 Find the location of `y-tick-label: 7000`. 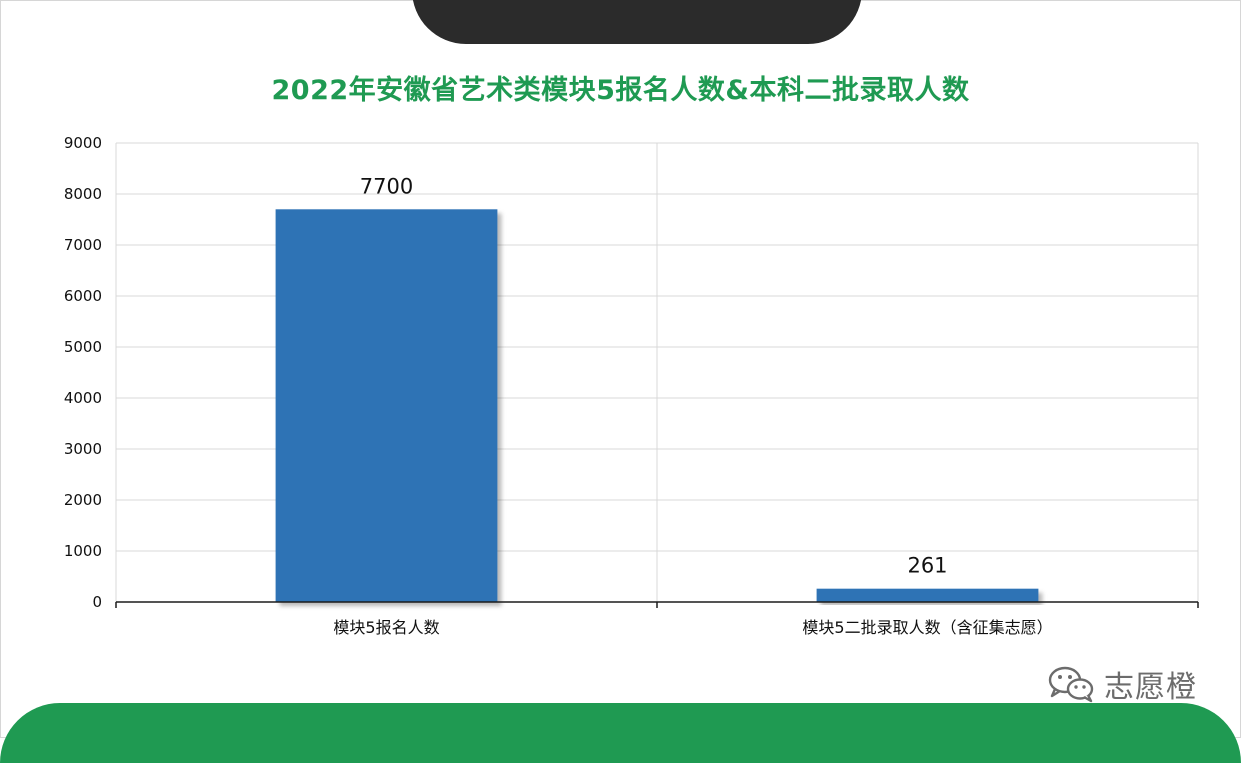

y-tick-label: 7000 is located at coordinates (83, 245).